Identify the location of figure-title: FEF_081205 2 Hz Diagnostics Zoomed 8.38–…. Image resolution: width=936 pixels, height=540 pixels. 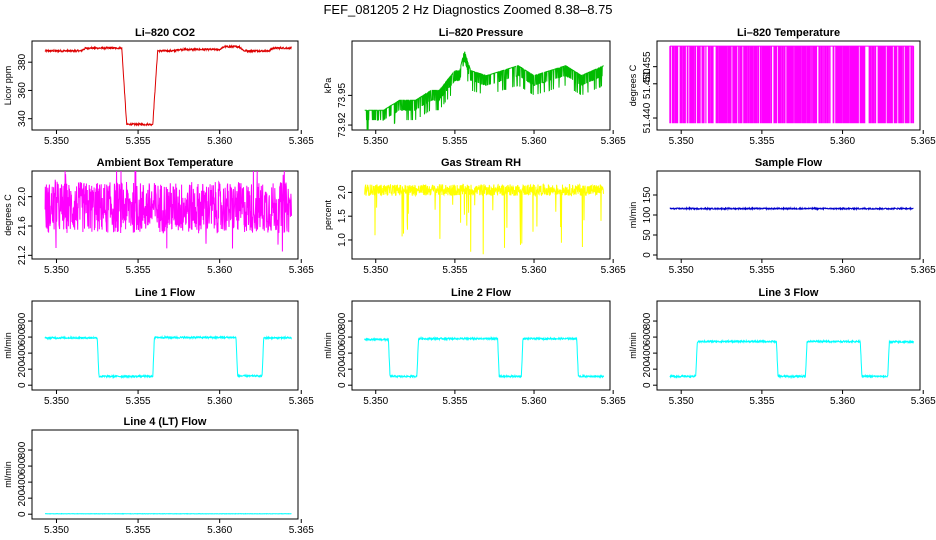
(468, 9).